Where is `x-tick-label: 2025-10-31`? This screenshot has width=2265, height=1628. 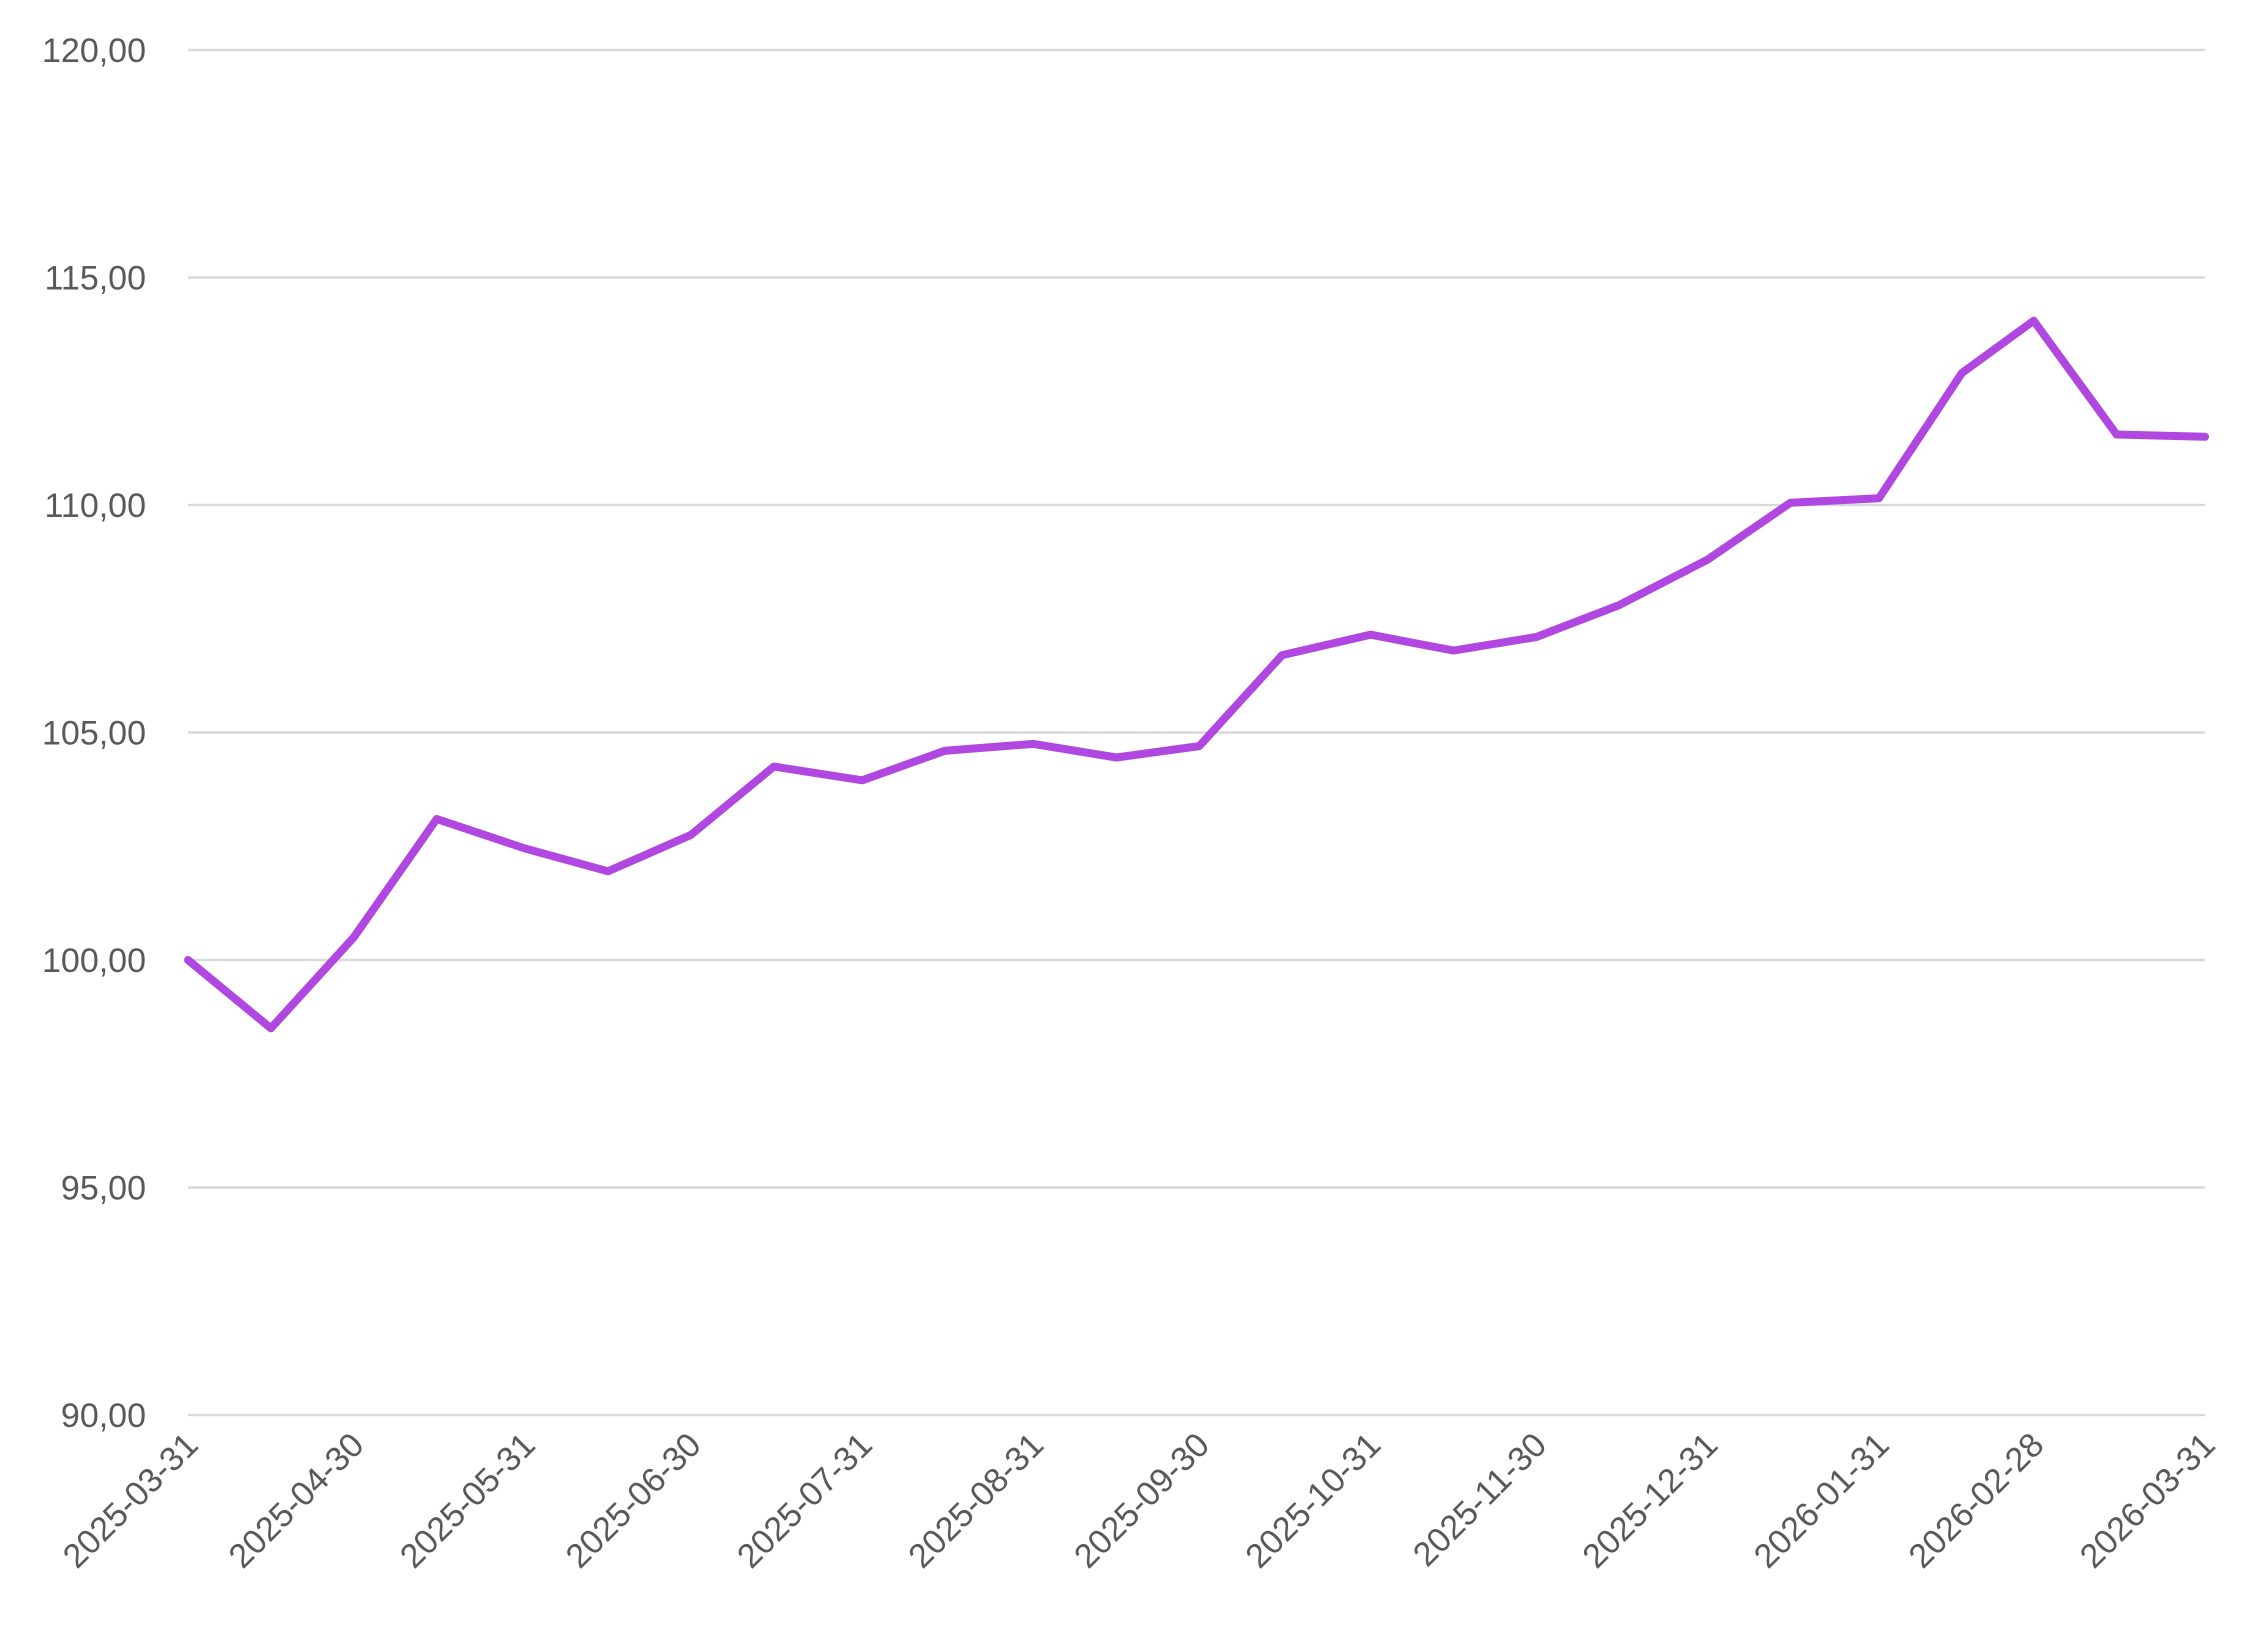
x-tick-label: 2025-10-31 is located at coordinates (1313, 1501).